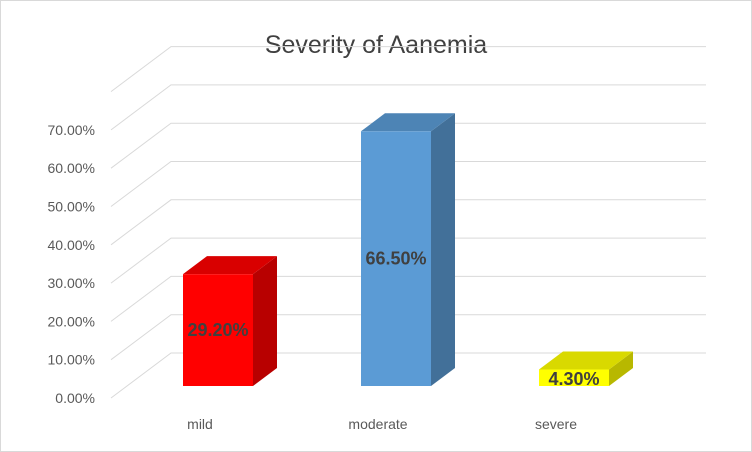  I want to click on chart-title: Severity of Aanemia, so click(376, 45).